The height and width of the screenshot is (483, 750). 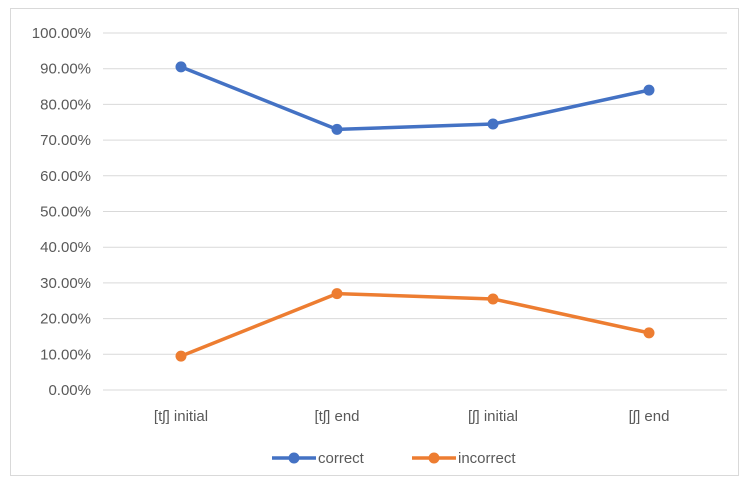 I want to click on y-tick-label: 90.00%, so click(x=65, y=69).